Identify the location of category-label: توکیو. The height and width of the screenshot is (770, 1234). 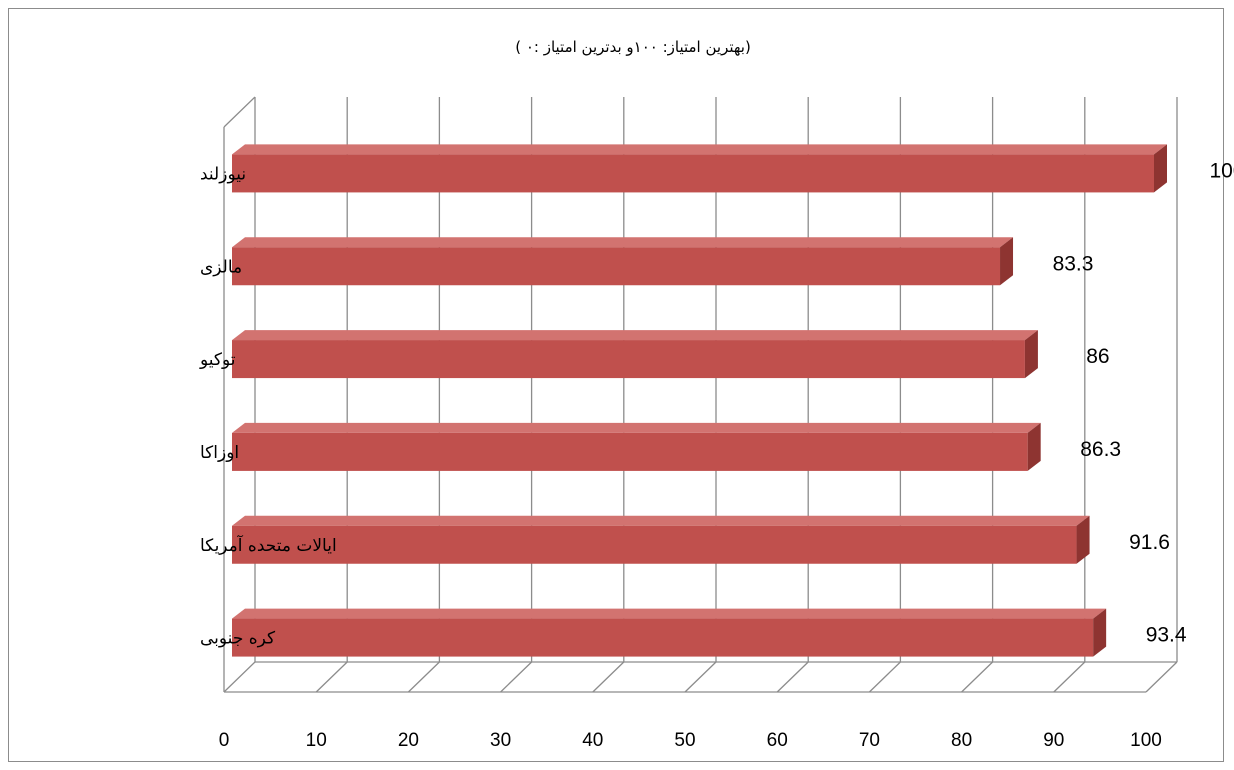
(217, 360).